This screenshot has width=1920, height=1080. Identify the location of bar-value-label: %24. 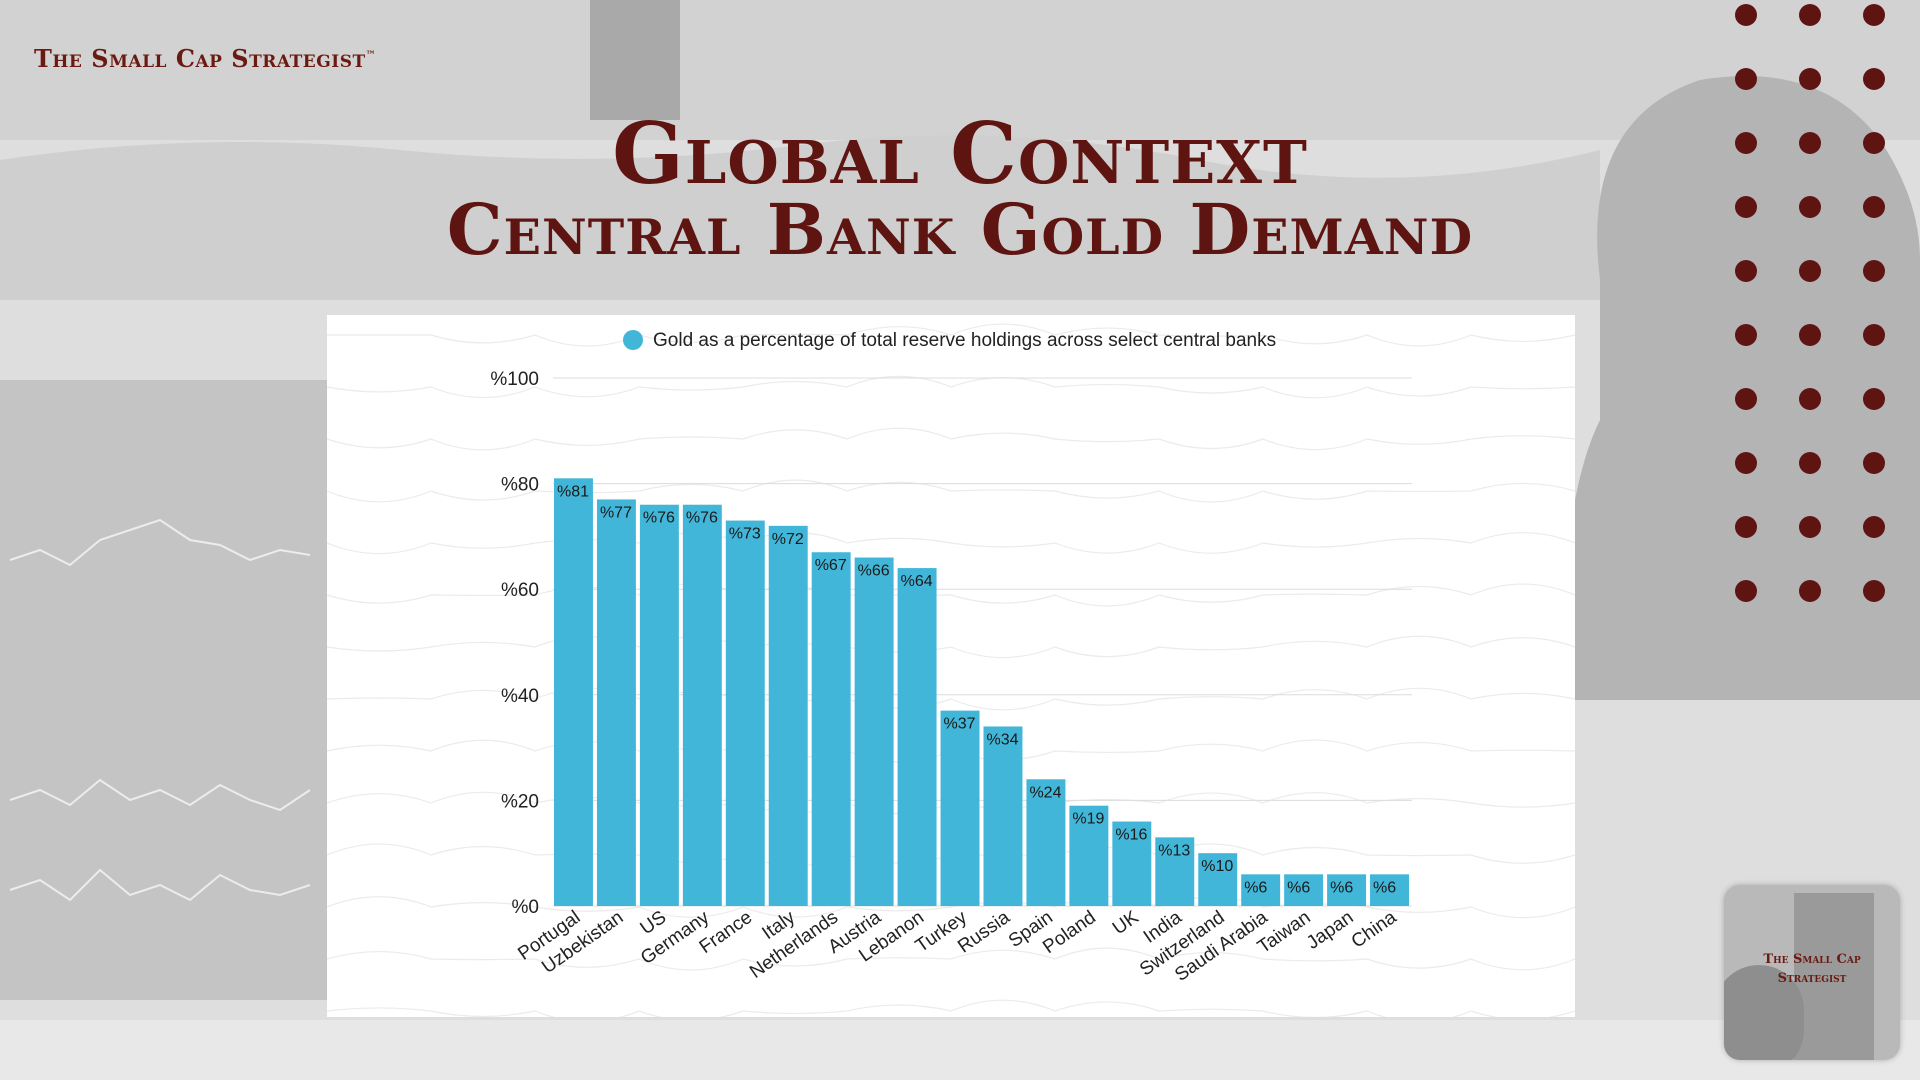
(1045, 792).